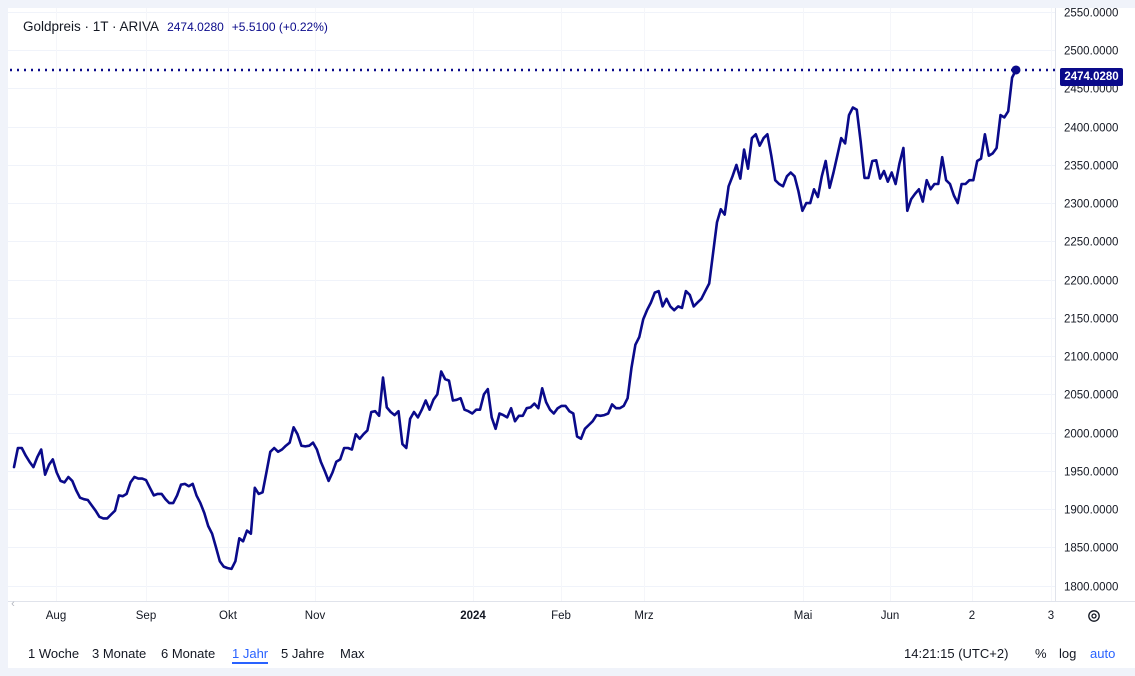 This screenshot has width=1135, height=676. What do you see at coordinates (228, 616) in the screenshot?
I see `x-tick-label: Okt` at bounding box center [228, 616].